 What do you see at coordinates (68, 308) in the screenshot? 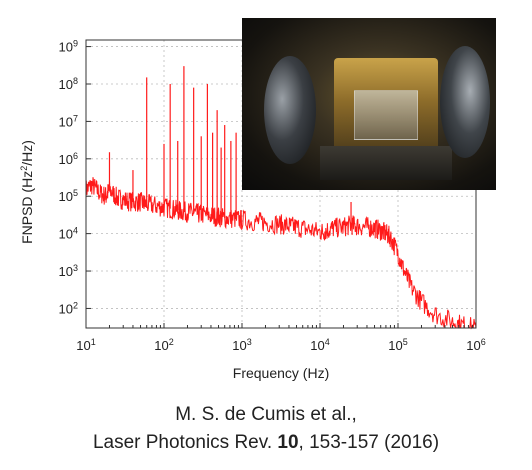
I see `y-tick-label: 10²` at bounding box center [68, 308].